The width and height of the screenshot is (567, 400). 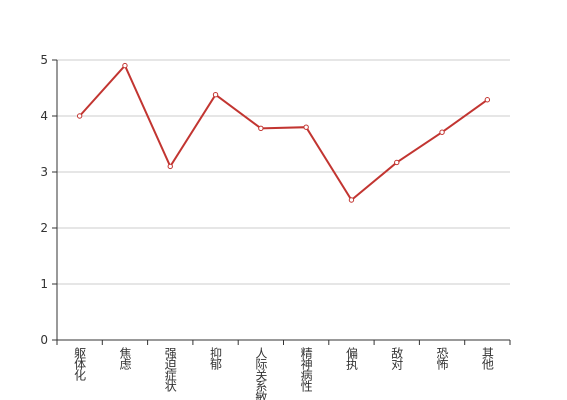 I want to click on x-tick-label: 抑郁, so click(x=216, y=358).